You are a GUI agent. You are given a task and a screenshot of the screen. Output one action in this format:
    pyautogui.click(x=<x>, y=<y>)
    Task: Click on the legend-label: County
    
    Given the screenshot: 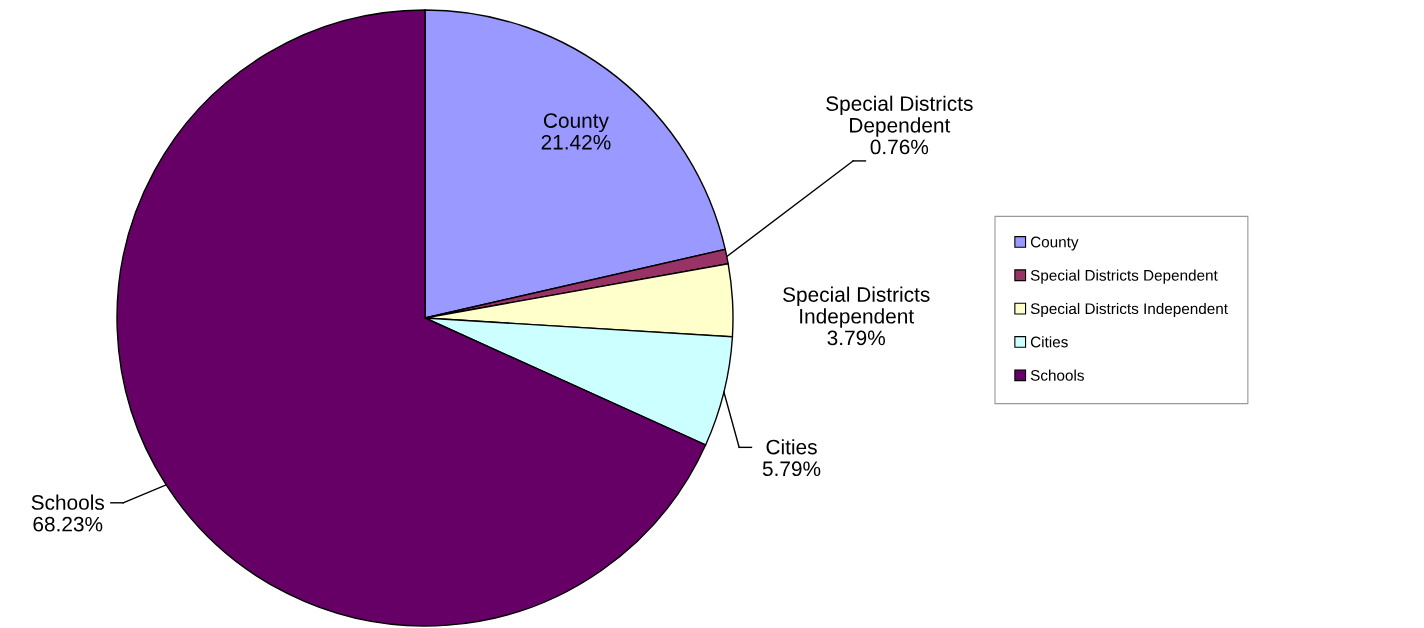 What is the action you would take?
    pyautogui.click(x=1054, y=243)
    